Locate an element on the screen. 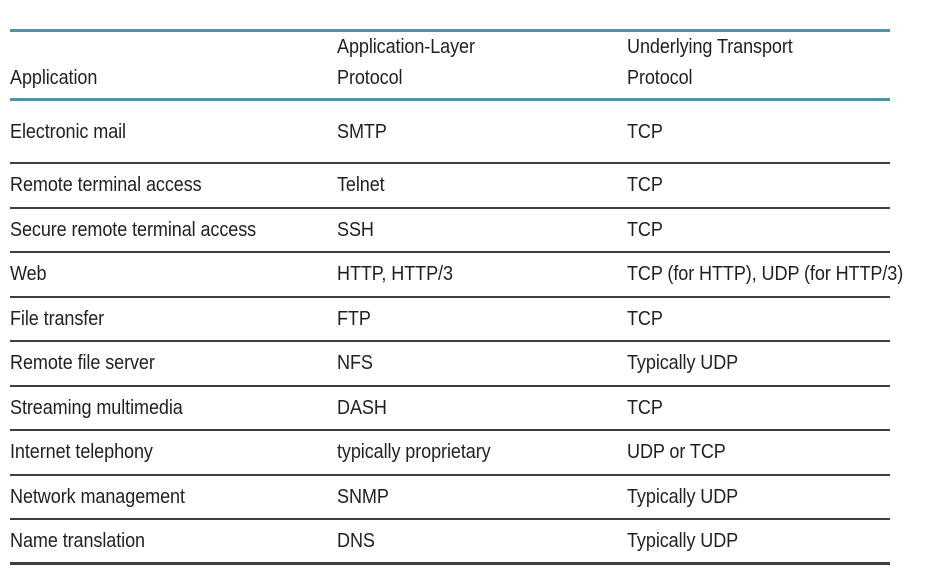 Image resolution: width=929 pixels, height=574 pixels. app-protocol-cell: FTP is located at coordinates (482, 319).